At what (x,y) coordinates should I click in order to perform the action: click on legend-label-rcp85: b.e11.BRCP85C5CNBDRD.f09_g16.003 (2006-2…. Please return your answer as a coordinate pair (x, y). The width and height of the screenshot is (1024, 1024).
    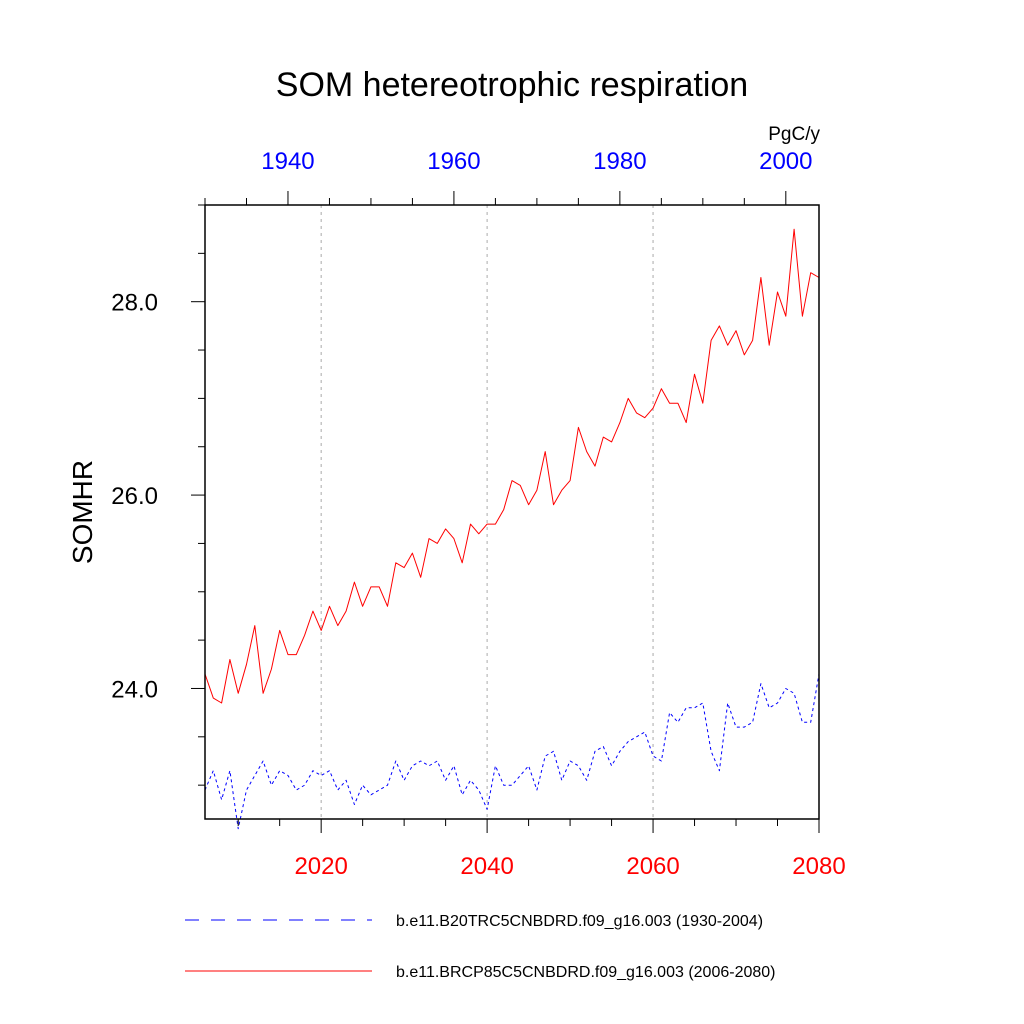
    Looking at the image, I should click on (585, 972).